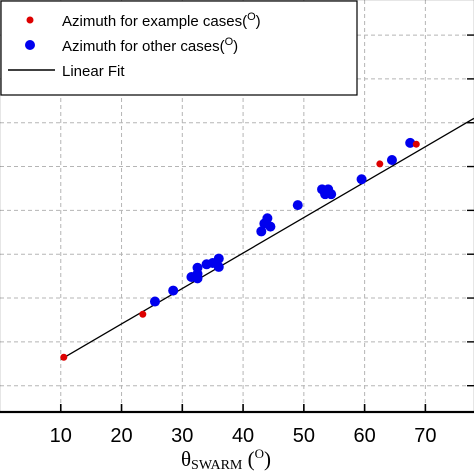 Image resolution: width=474 pixels, height=474 pixels. What do you see at coordinates (304, 436) in the screenshot?
I see `x-tick-label: 50` at bounding box center [304, 436].